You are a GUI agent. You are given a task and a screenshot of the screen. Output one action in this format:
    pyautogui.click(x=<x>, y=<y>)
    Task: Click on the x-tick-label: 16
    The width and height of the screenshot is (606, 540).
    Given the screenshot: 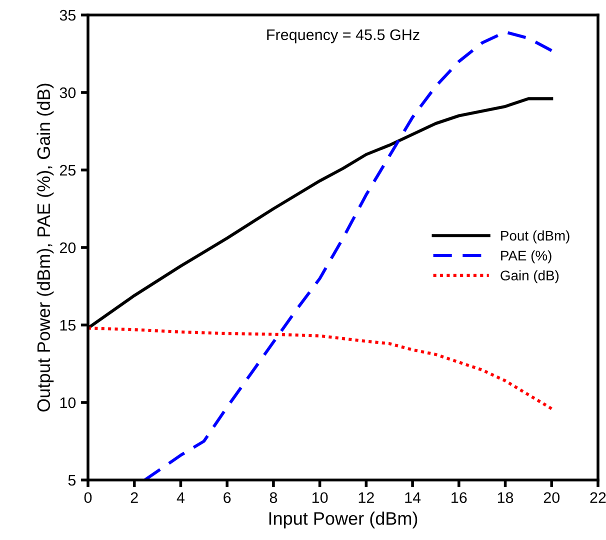 What is the action you would take?
    pyautogui.click(x=459, y=498)
    